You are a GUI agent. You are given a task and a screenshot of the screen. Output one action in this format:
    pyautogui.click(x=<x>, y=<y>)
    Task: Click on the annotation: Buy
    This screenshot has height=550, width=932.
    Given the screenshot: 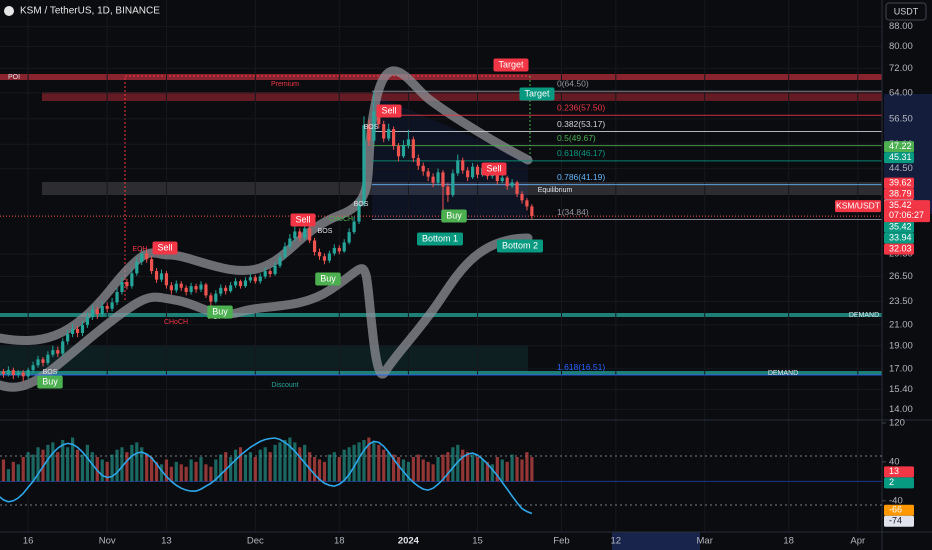 What is the action you would take?
    pyautogui.click(x=220, y=311)
    